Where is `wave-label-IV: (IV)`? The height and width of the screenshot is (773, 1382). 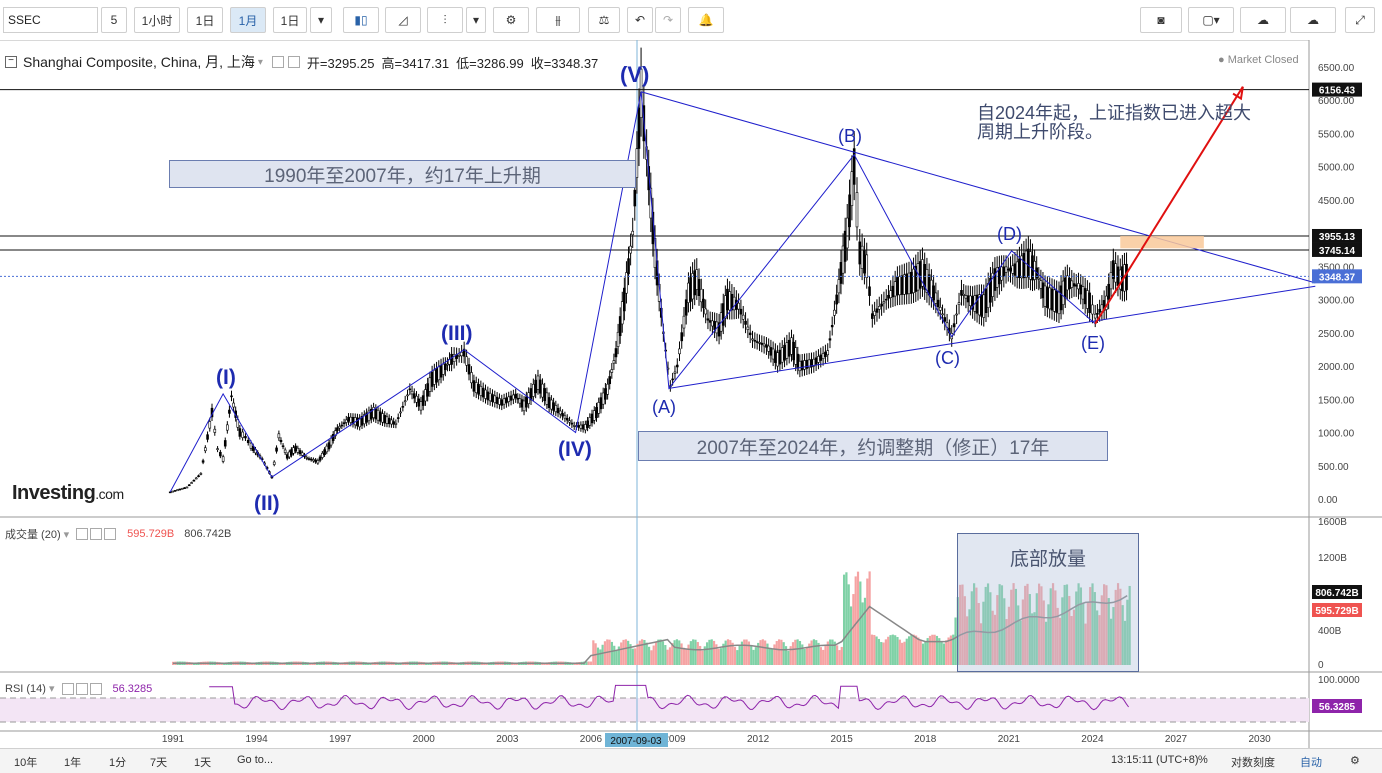 wave-label-IV: (IV) is located at coordinates (575, 449).